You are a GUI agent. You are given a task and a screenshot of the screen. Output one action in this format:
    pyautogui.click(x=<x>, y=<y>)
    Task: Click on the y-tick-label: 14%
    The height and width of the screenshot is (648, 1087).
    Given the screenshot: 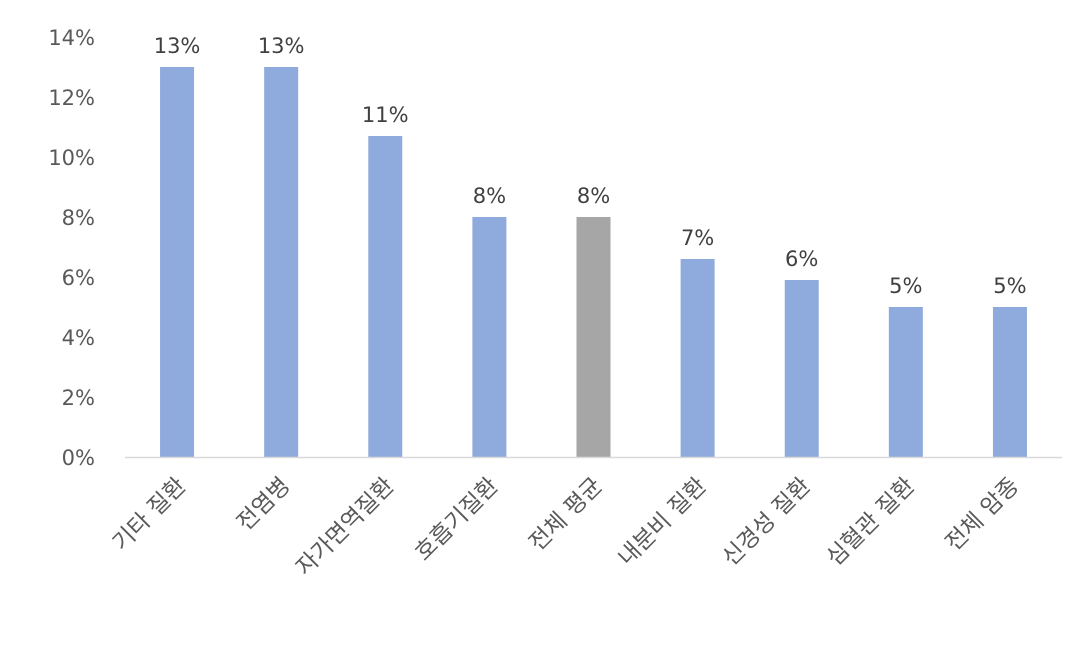 What is the action you would take?
    pyautogui.click(x=71, y=38)
    